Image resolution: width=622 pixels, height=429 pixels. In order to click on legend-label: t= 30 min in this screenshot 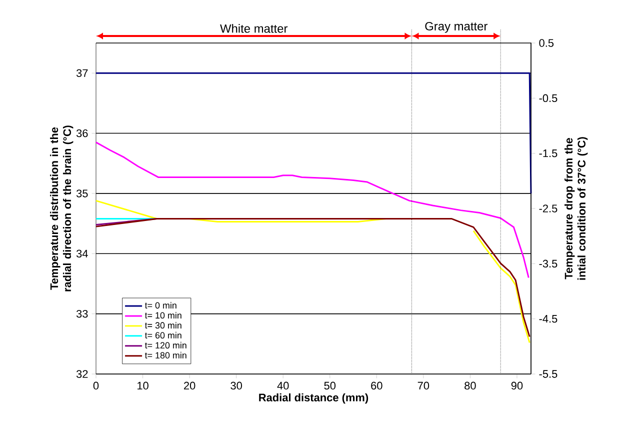, I will do `click(163, 325)`.